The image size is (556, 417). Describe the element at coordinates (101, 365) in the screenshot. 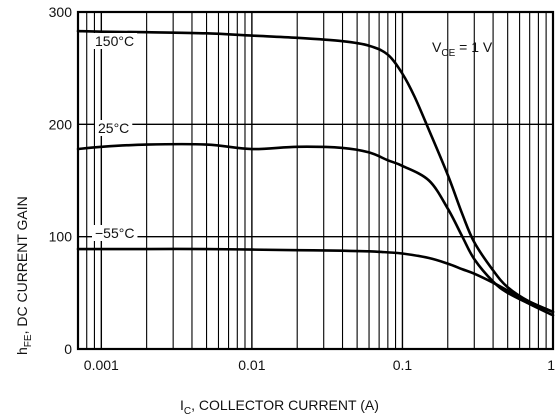

I see `x-tick-label: 0.001` at that location.